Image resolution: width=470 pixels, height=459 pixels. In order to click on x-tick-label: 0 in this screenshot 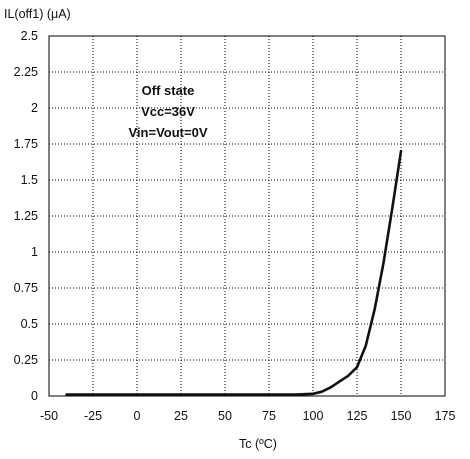, I will do `click(137, 416)`.